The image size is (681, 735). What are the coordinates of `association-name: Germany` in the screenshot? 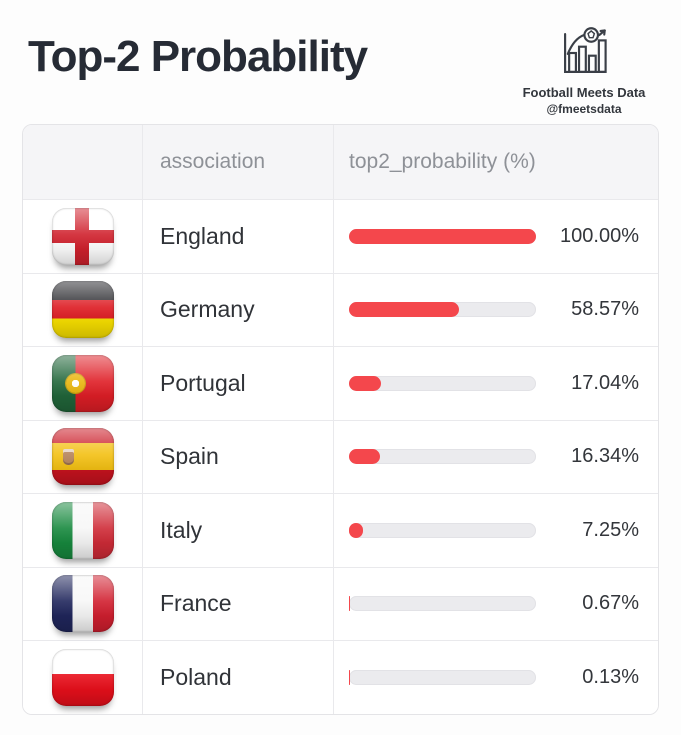 It's located at (237, 309).